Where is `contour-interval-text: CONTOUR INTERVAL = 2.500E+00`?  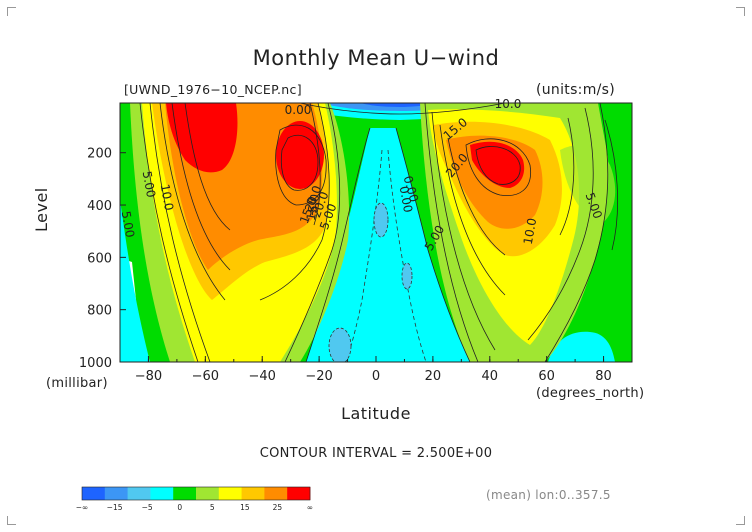 contour-interval-text: CONTOUR INTERVAL = 2.500E+00 is located at coordinates (376, 453).